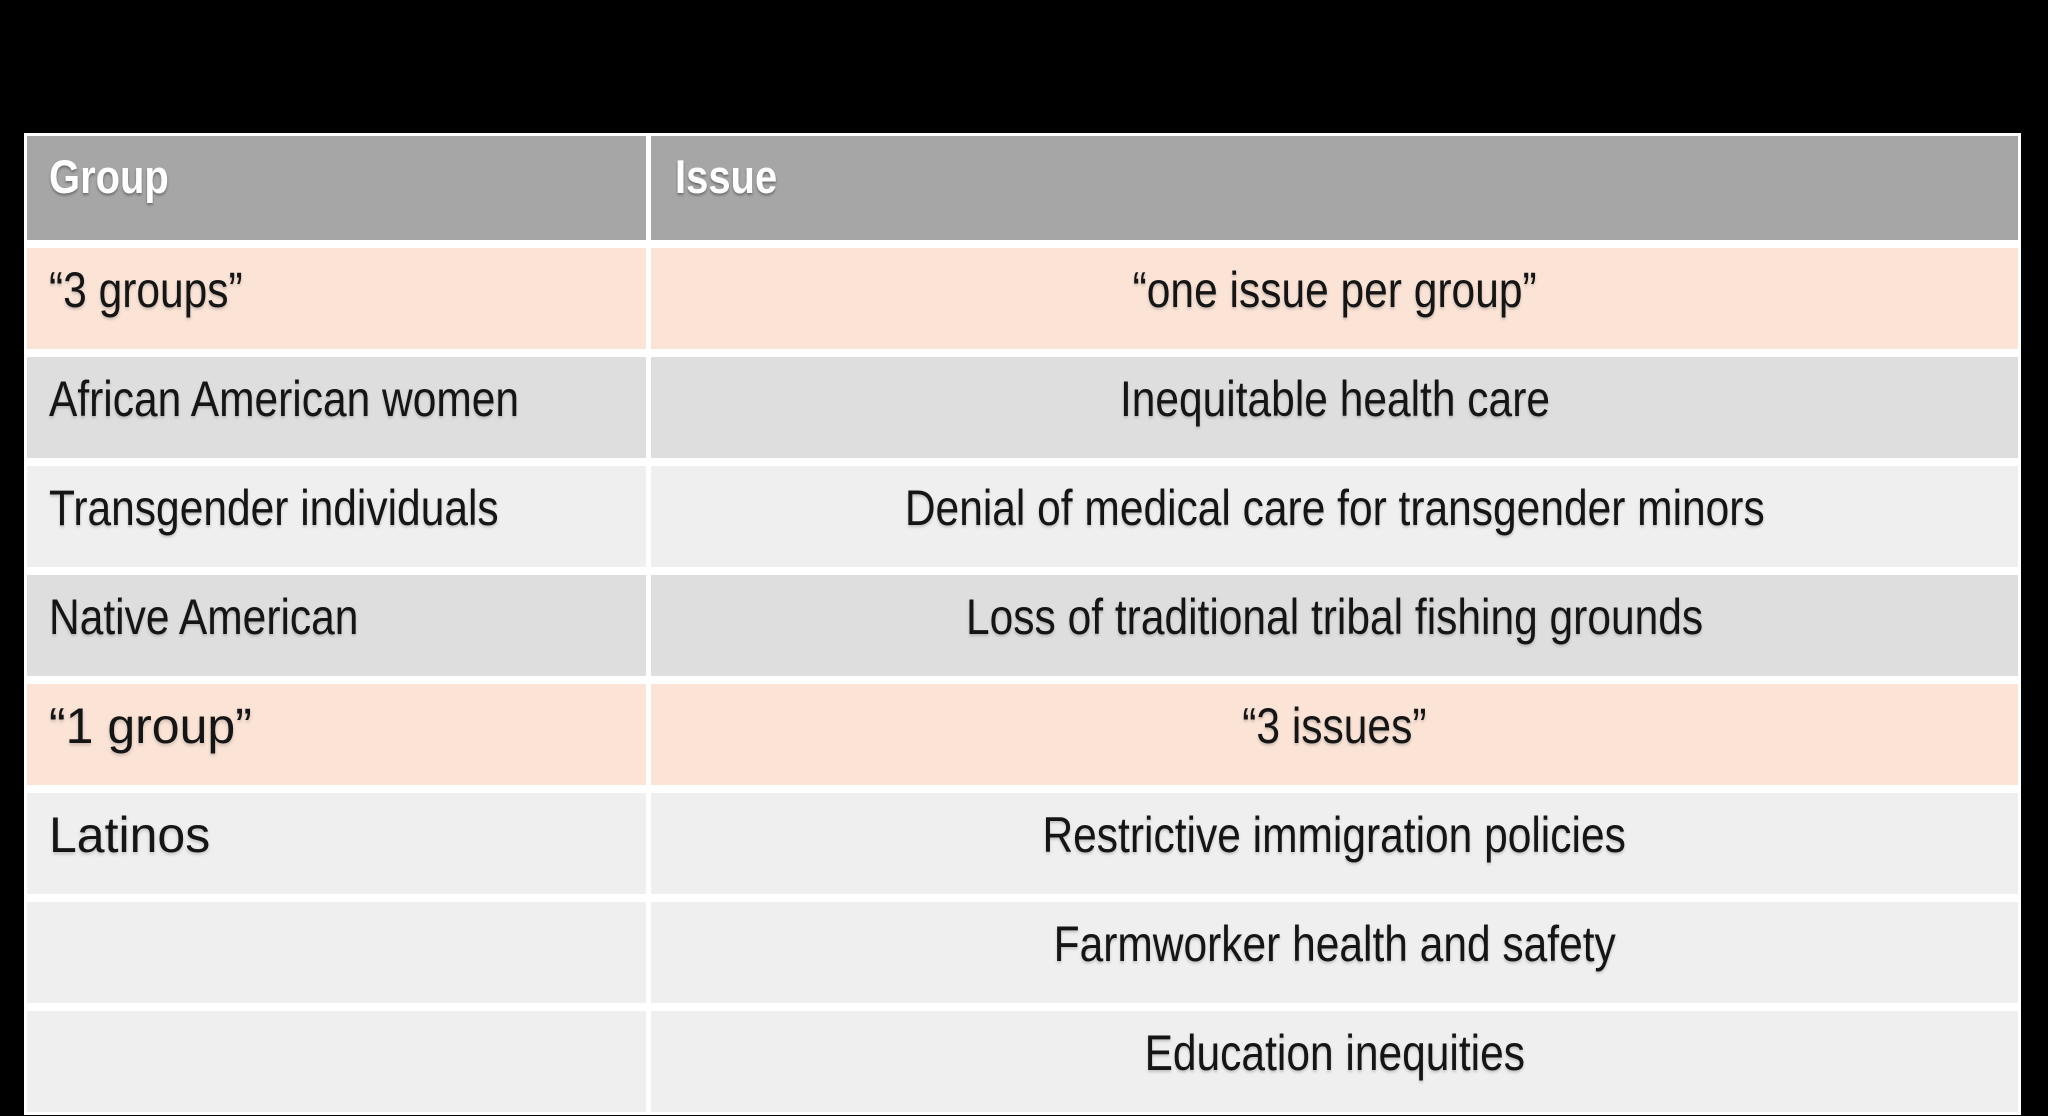 This screenshot has height=1116, width=2048. Describe the element at coordinates (204, 617) in the screenshot. I see `group-cell-text: Native American` at that location.